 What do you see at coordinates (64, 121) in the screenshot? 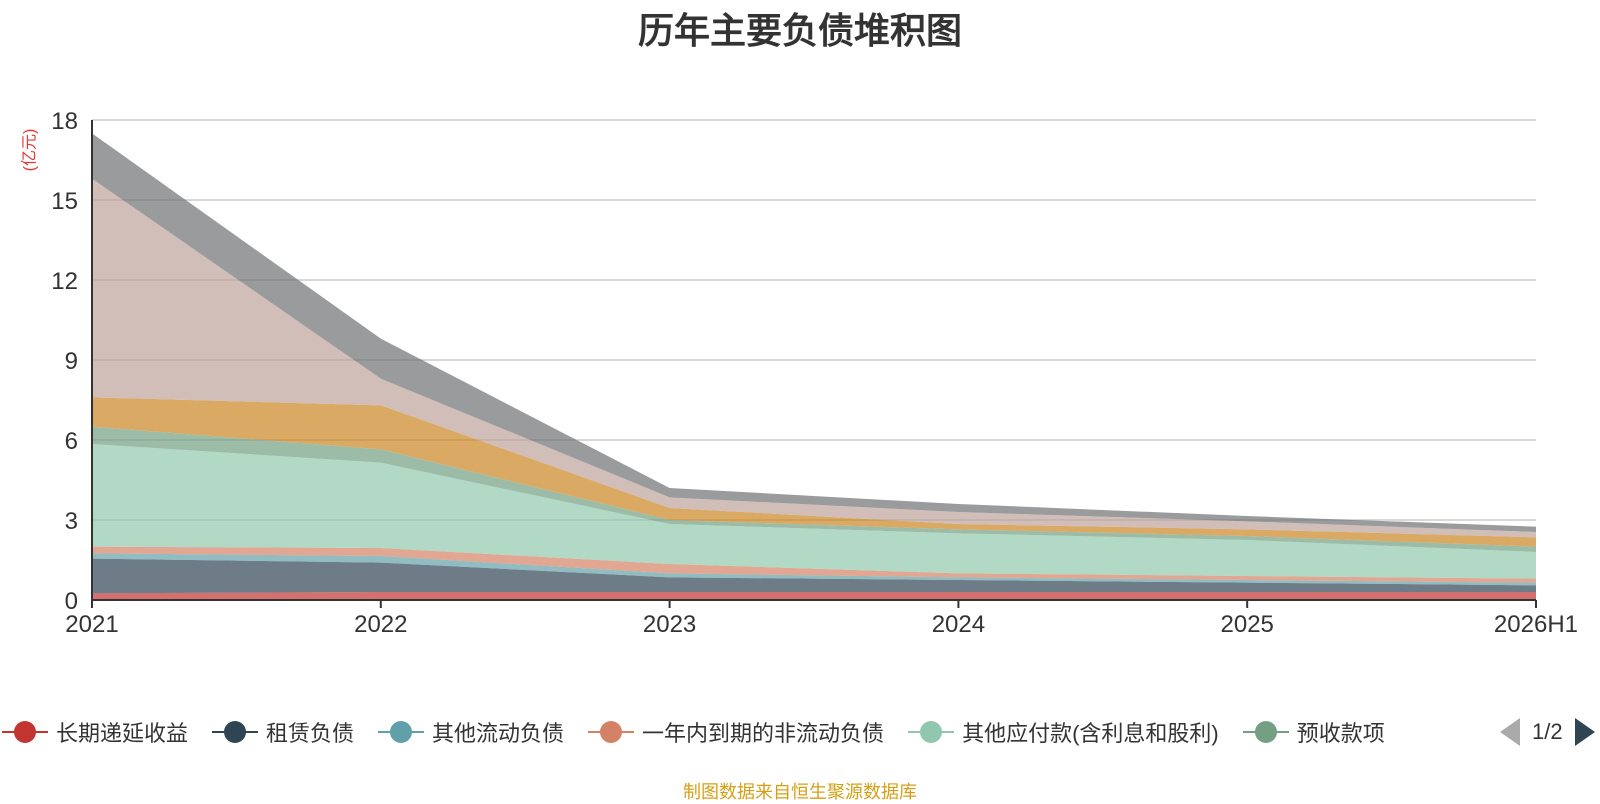
I see `y-tick-label: 18` at bounding box center [64, 121].